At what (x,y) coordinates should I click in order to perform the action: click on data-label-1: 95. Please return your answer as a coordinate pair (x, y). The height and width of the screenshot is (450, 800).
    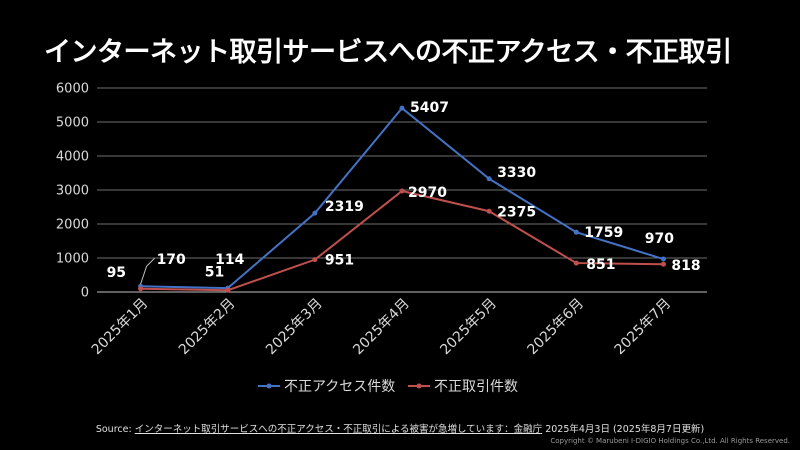
    Looking at the image, I should click on (116, 273).